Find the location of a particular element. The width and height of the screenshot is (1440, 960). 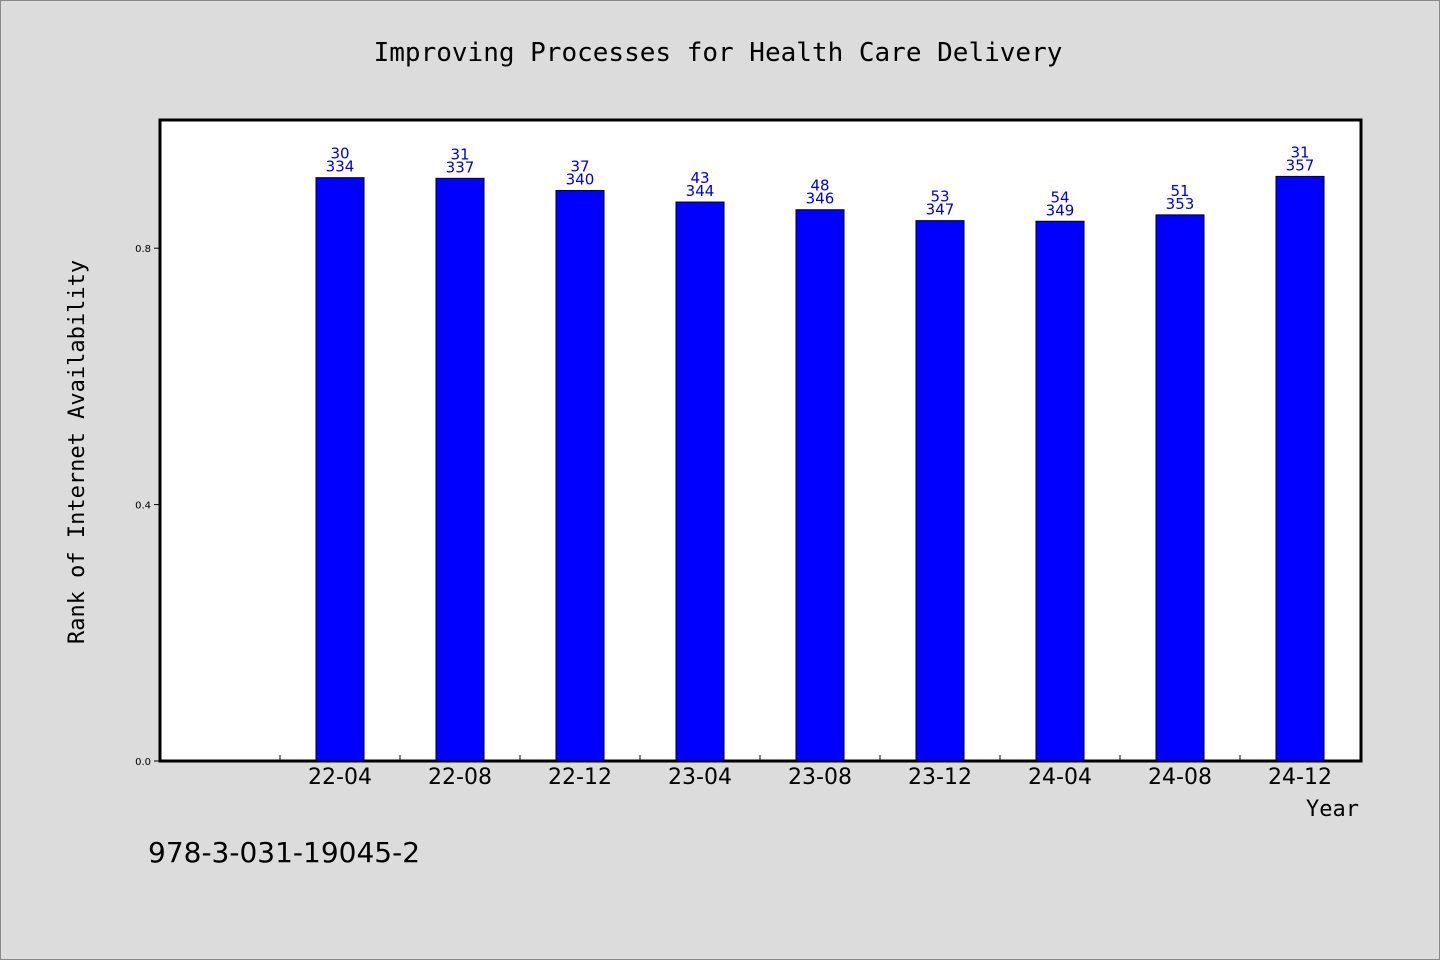

bar-label-bottom: 353 is located at coordinates (1180, 204).